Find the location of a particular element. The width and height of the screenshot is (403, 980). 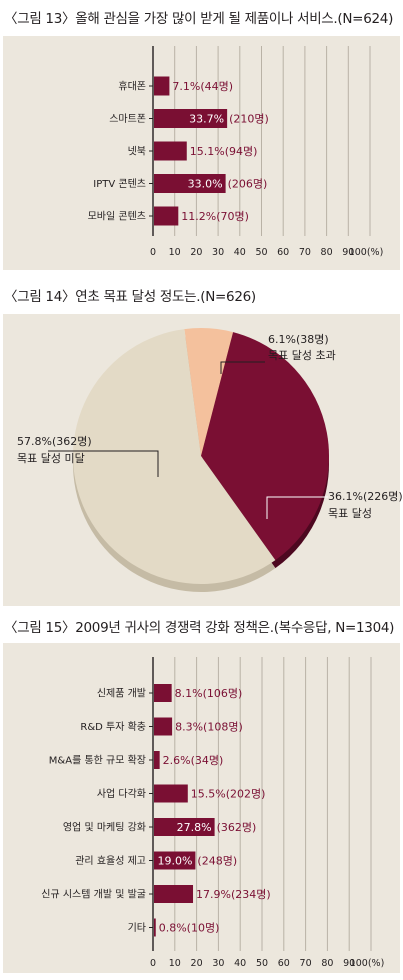

pie-slice-name: 목표 달성 is located at coordinates (350, 513).